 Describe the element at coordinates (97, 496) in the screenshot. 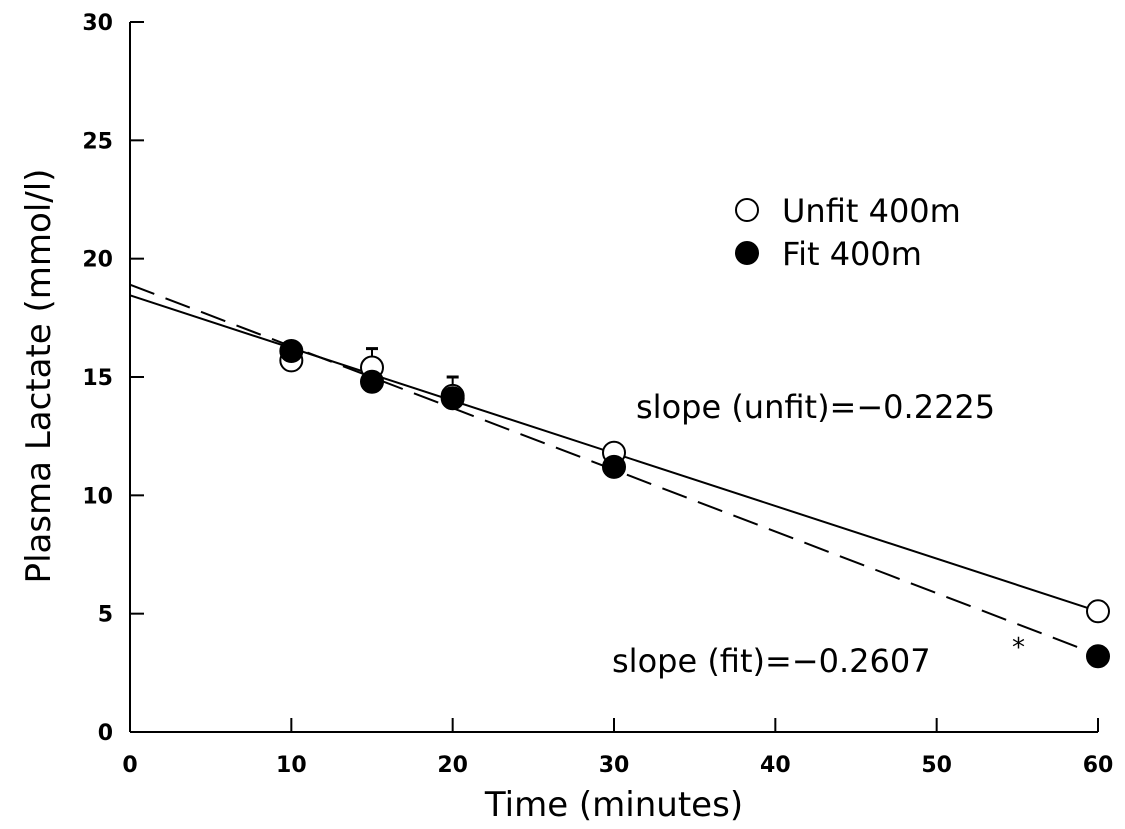

I see `y-tick-label: 10` at that location.